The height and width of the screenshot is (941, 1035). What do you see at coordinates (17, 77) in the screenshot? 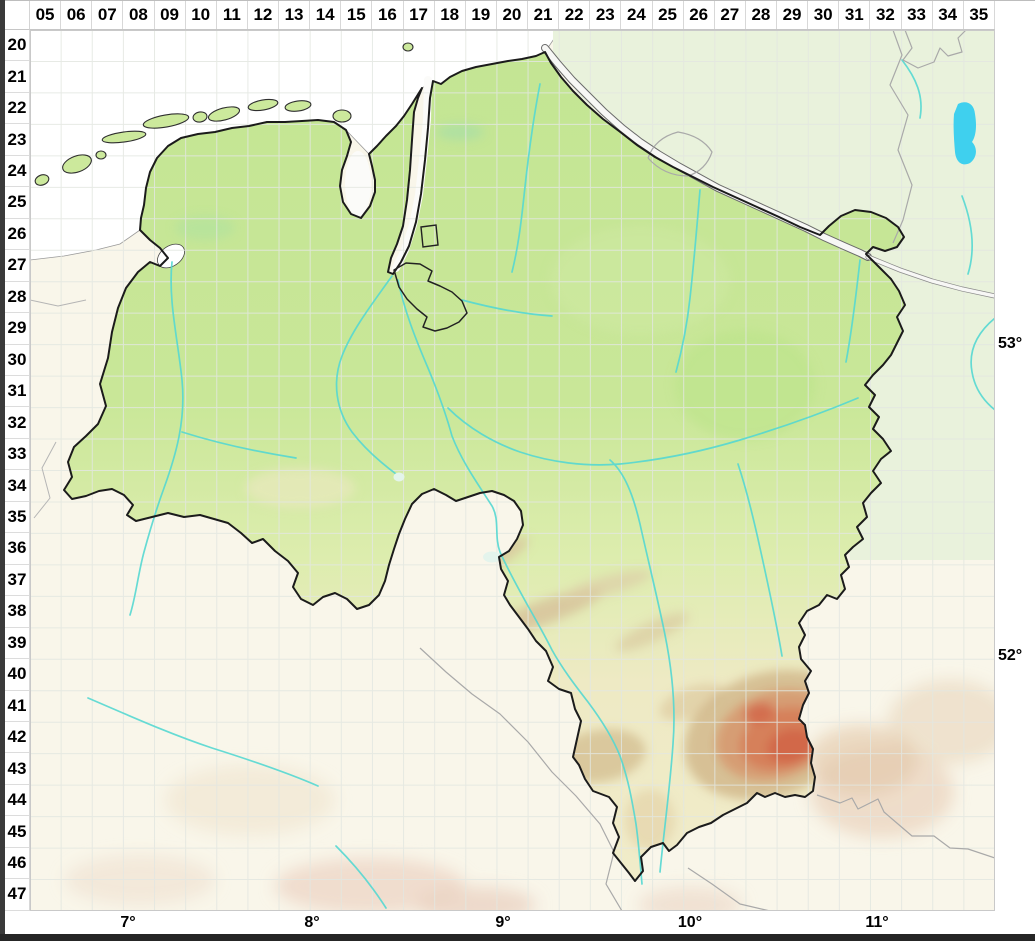
I see `row-header-label: 21` at bounding box center [17, 77].